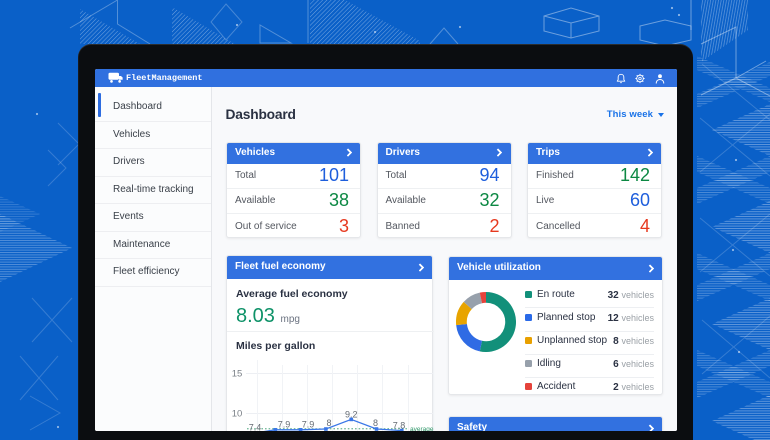  Describe the element at coordinates (351, 414) in the screenshot. I see `svg-text: 9.2` at that location.